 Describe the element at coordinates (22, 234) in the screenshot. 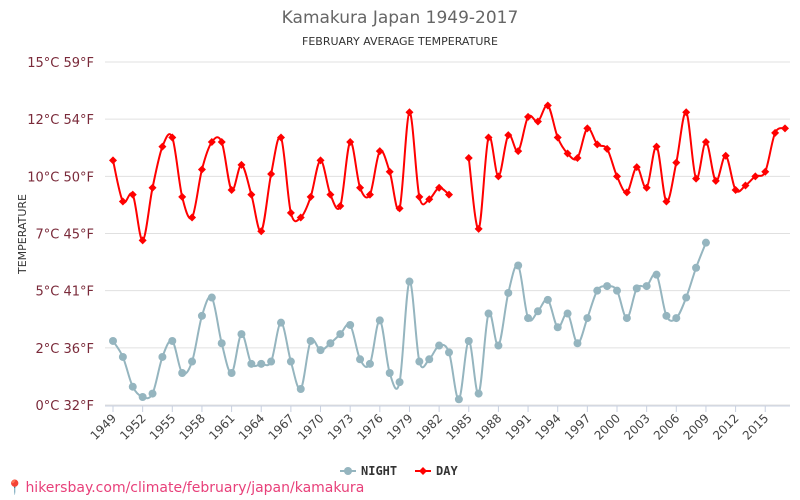

I see `y-axis-label: TEMPERATURE` at that location.